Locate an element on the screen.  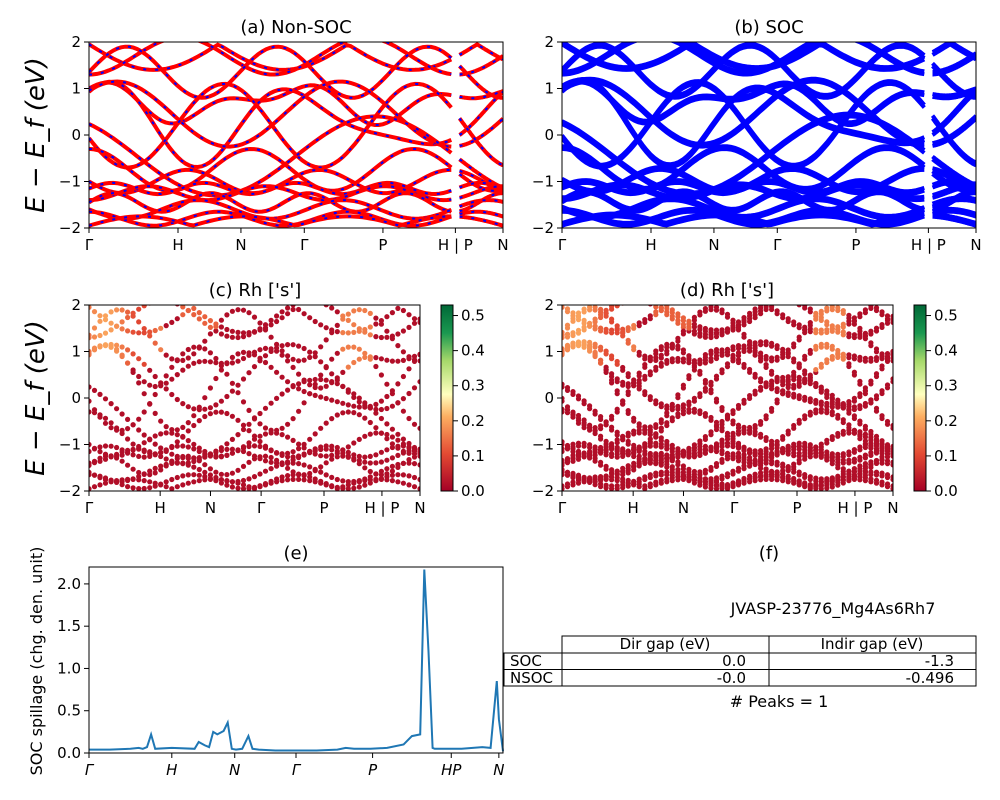
y-tick-label: 1 is located at coordinates (76, 89).